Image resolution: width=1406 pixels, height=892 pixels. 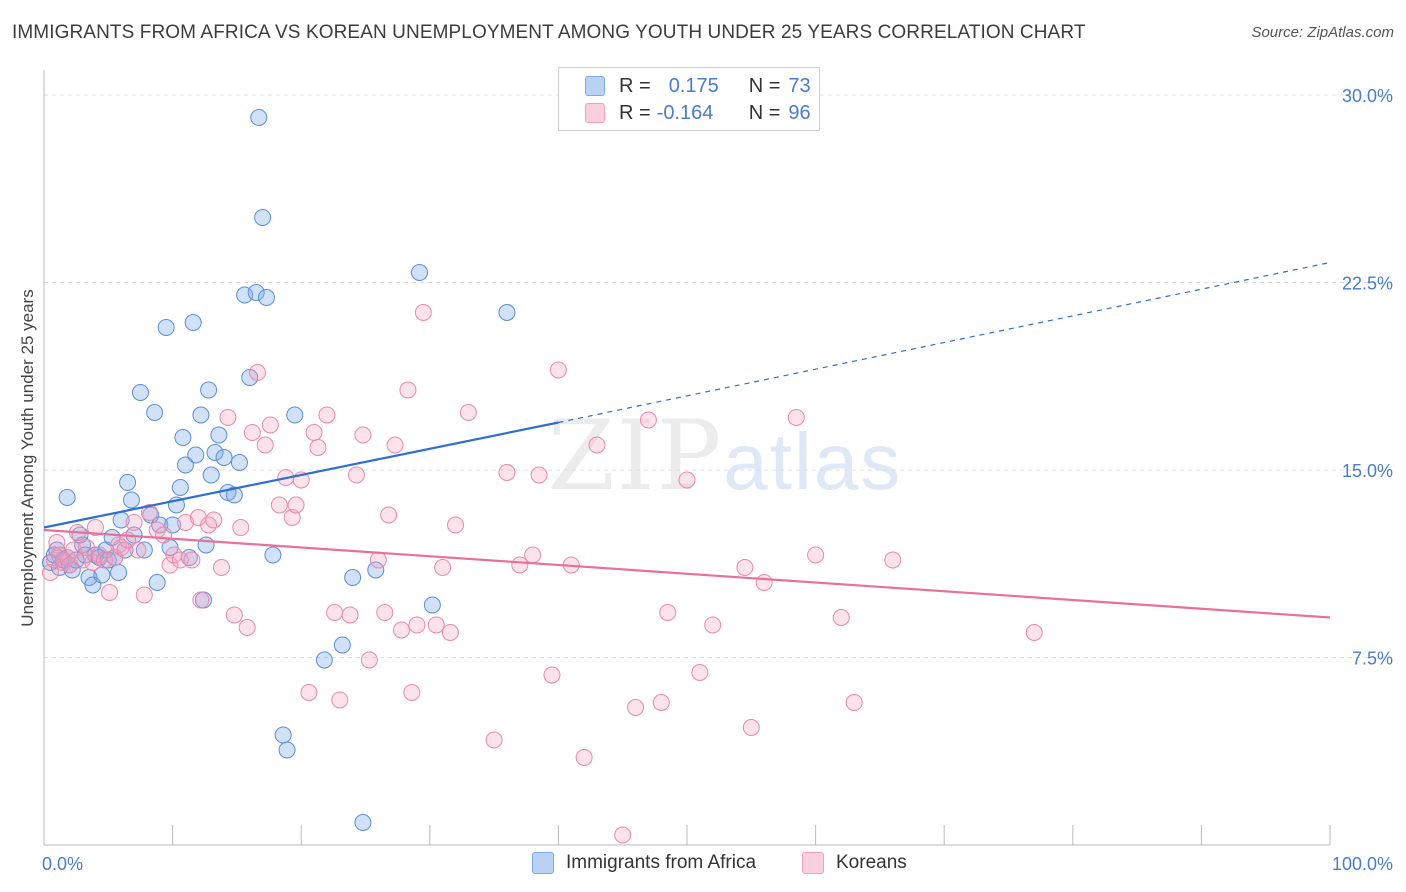 I want to click on y-axis-label: Unemployment Among Youth under 25 years, so click(x=27, y=457).